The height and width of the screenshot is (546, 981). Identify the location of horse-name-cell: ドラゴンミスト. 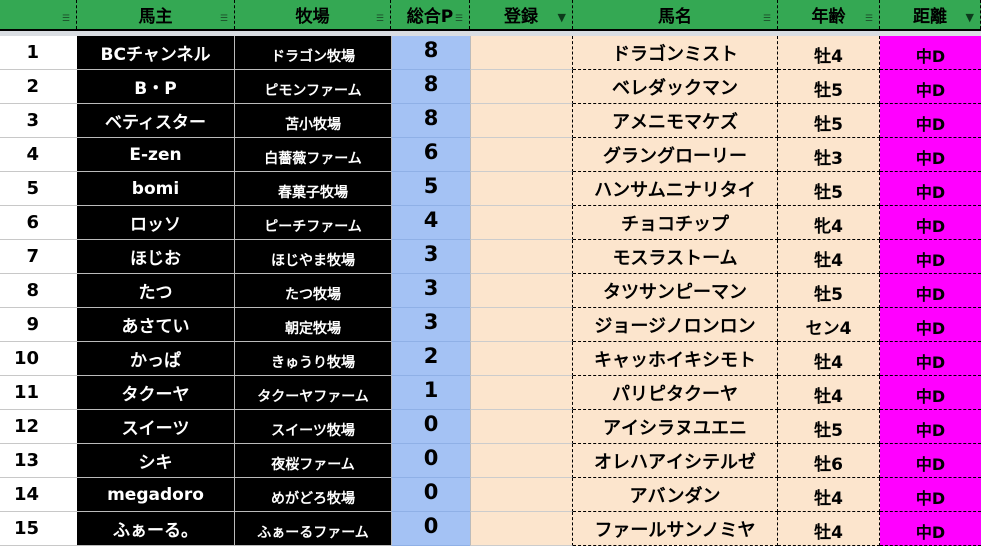
(675, 53).